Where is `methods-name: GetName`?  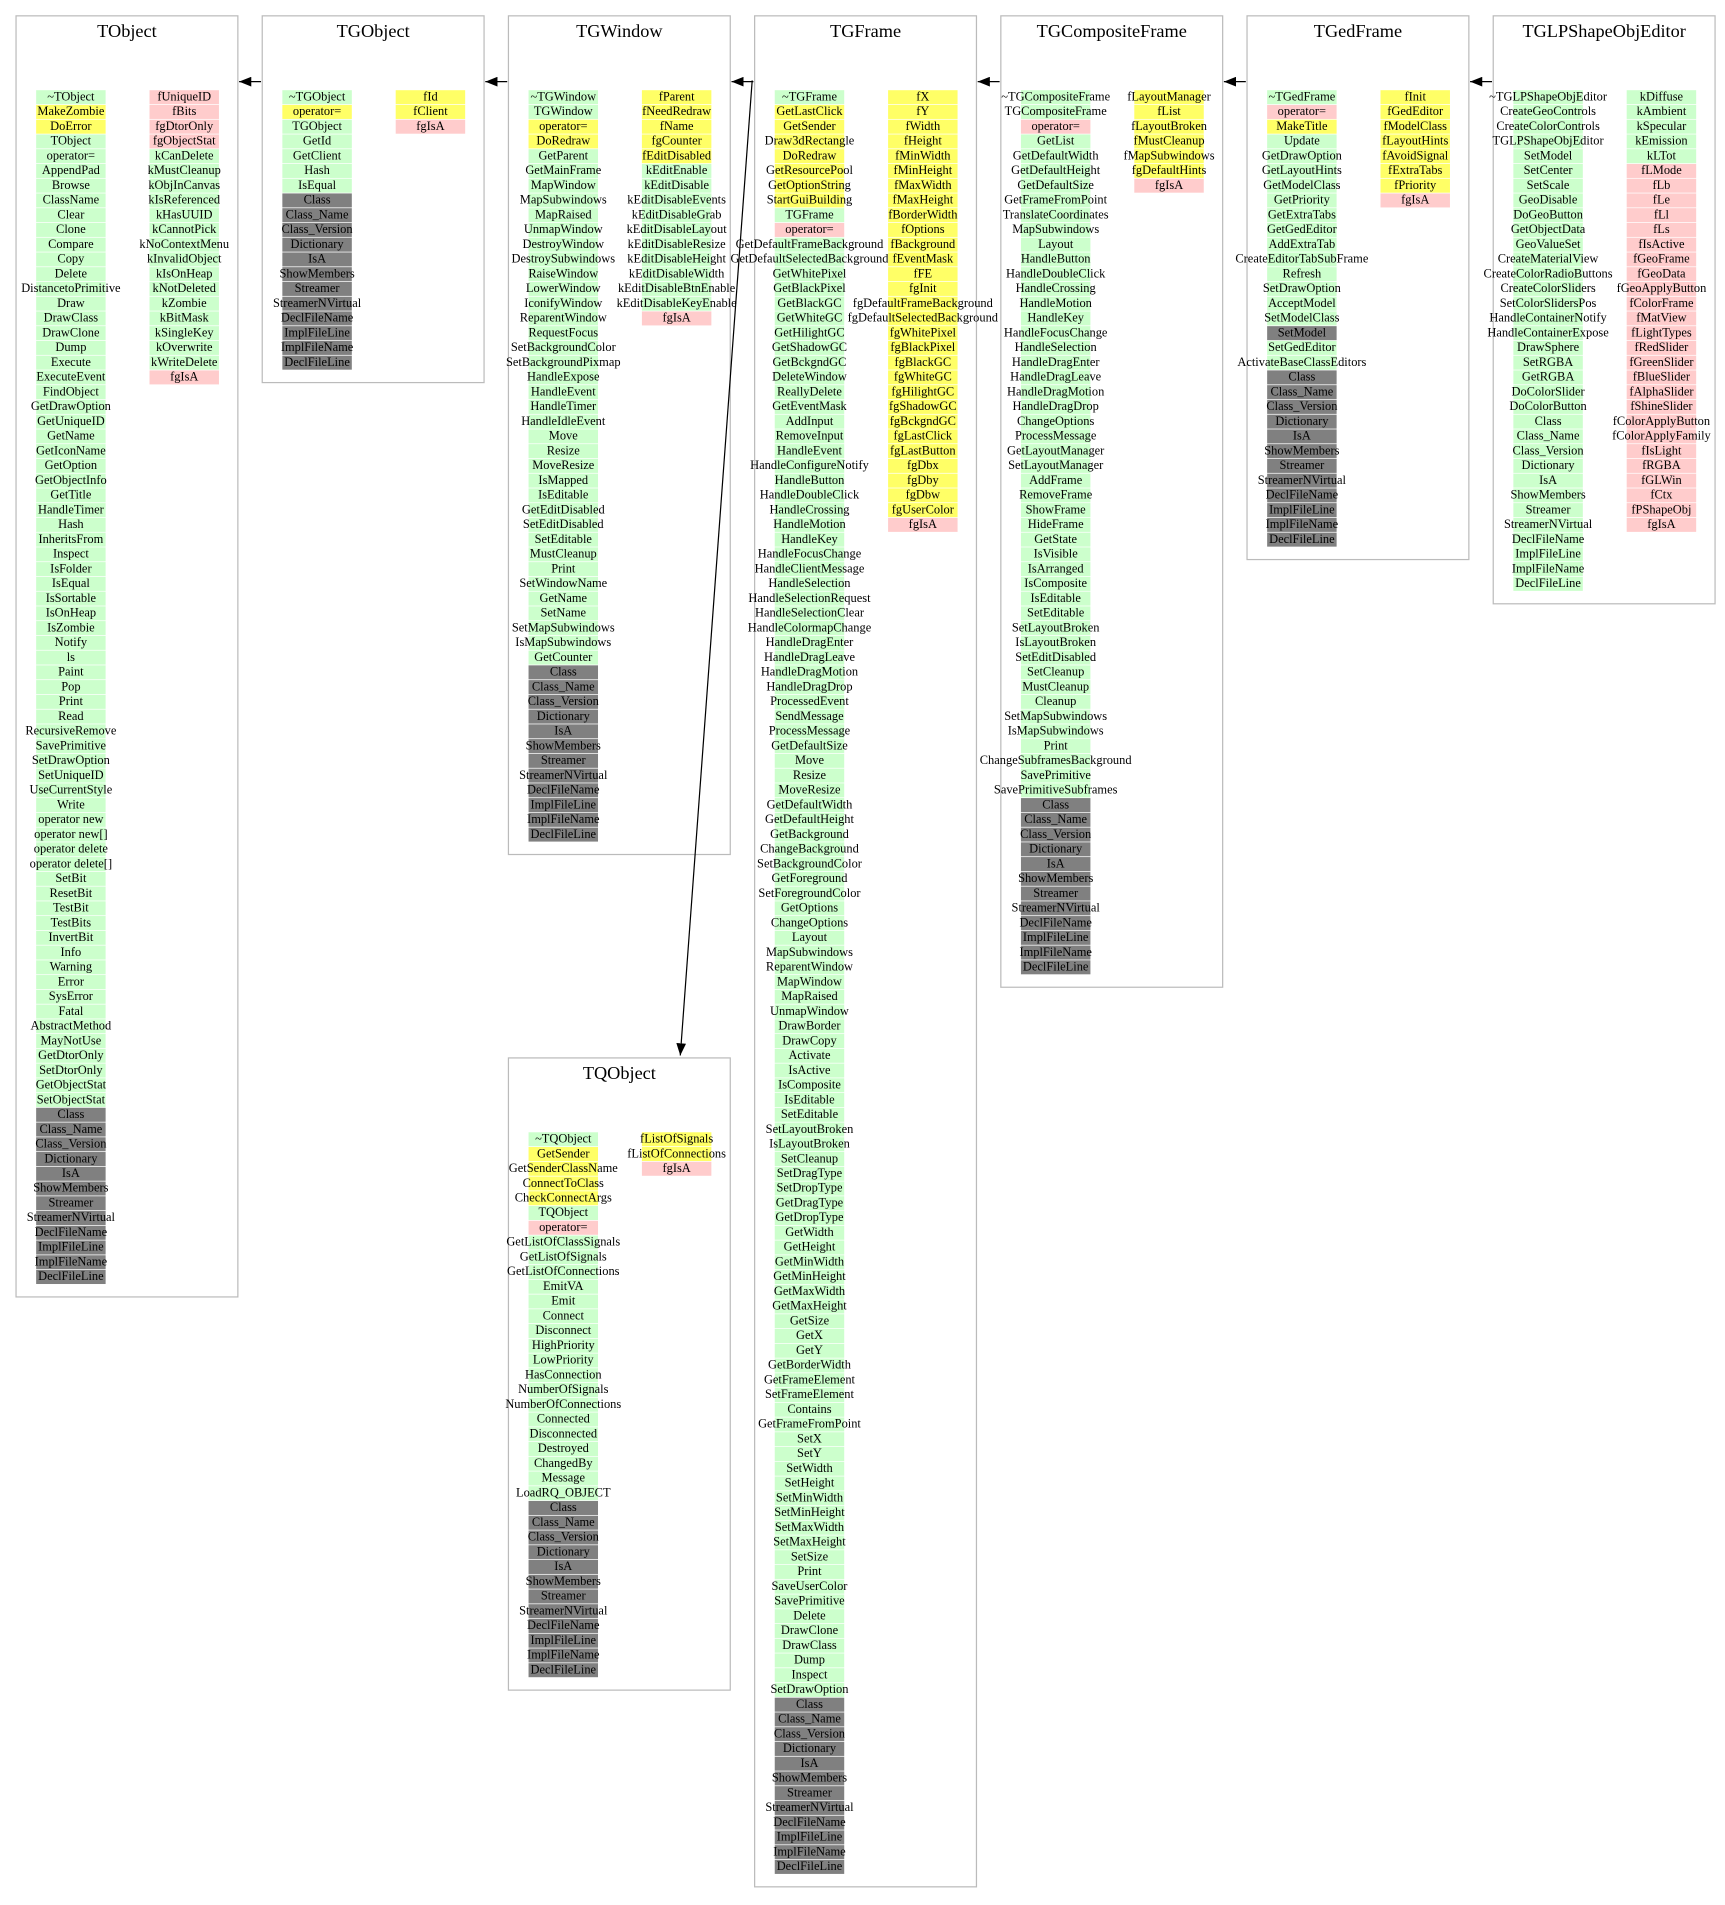
methods-name: GetName is located at coordinates (71, 436).